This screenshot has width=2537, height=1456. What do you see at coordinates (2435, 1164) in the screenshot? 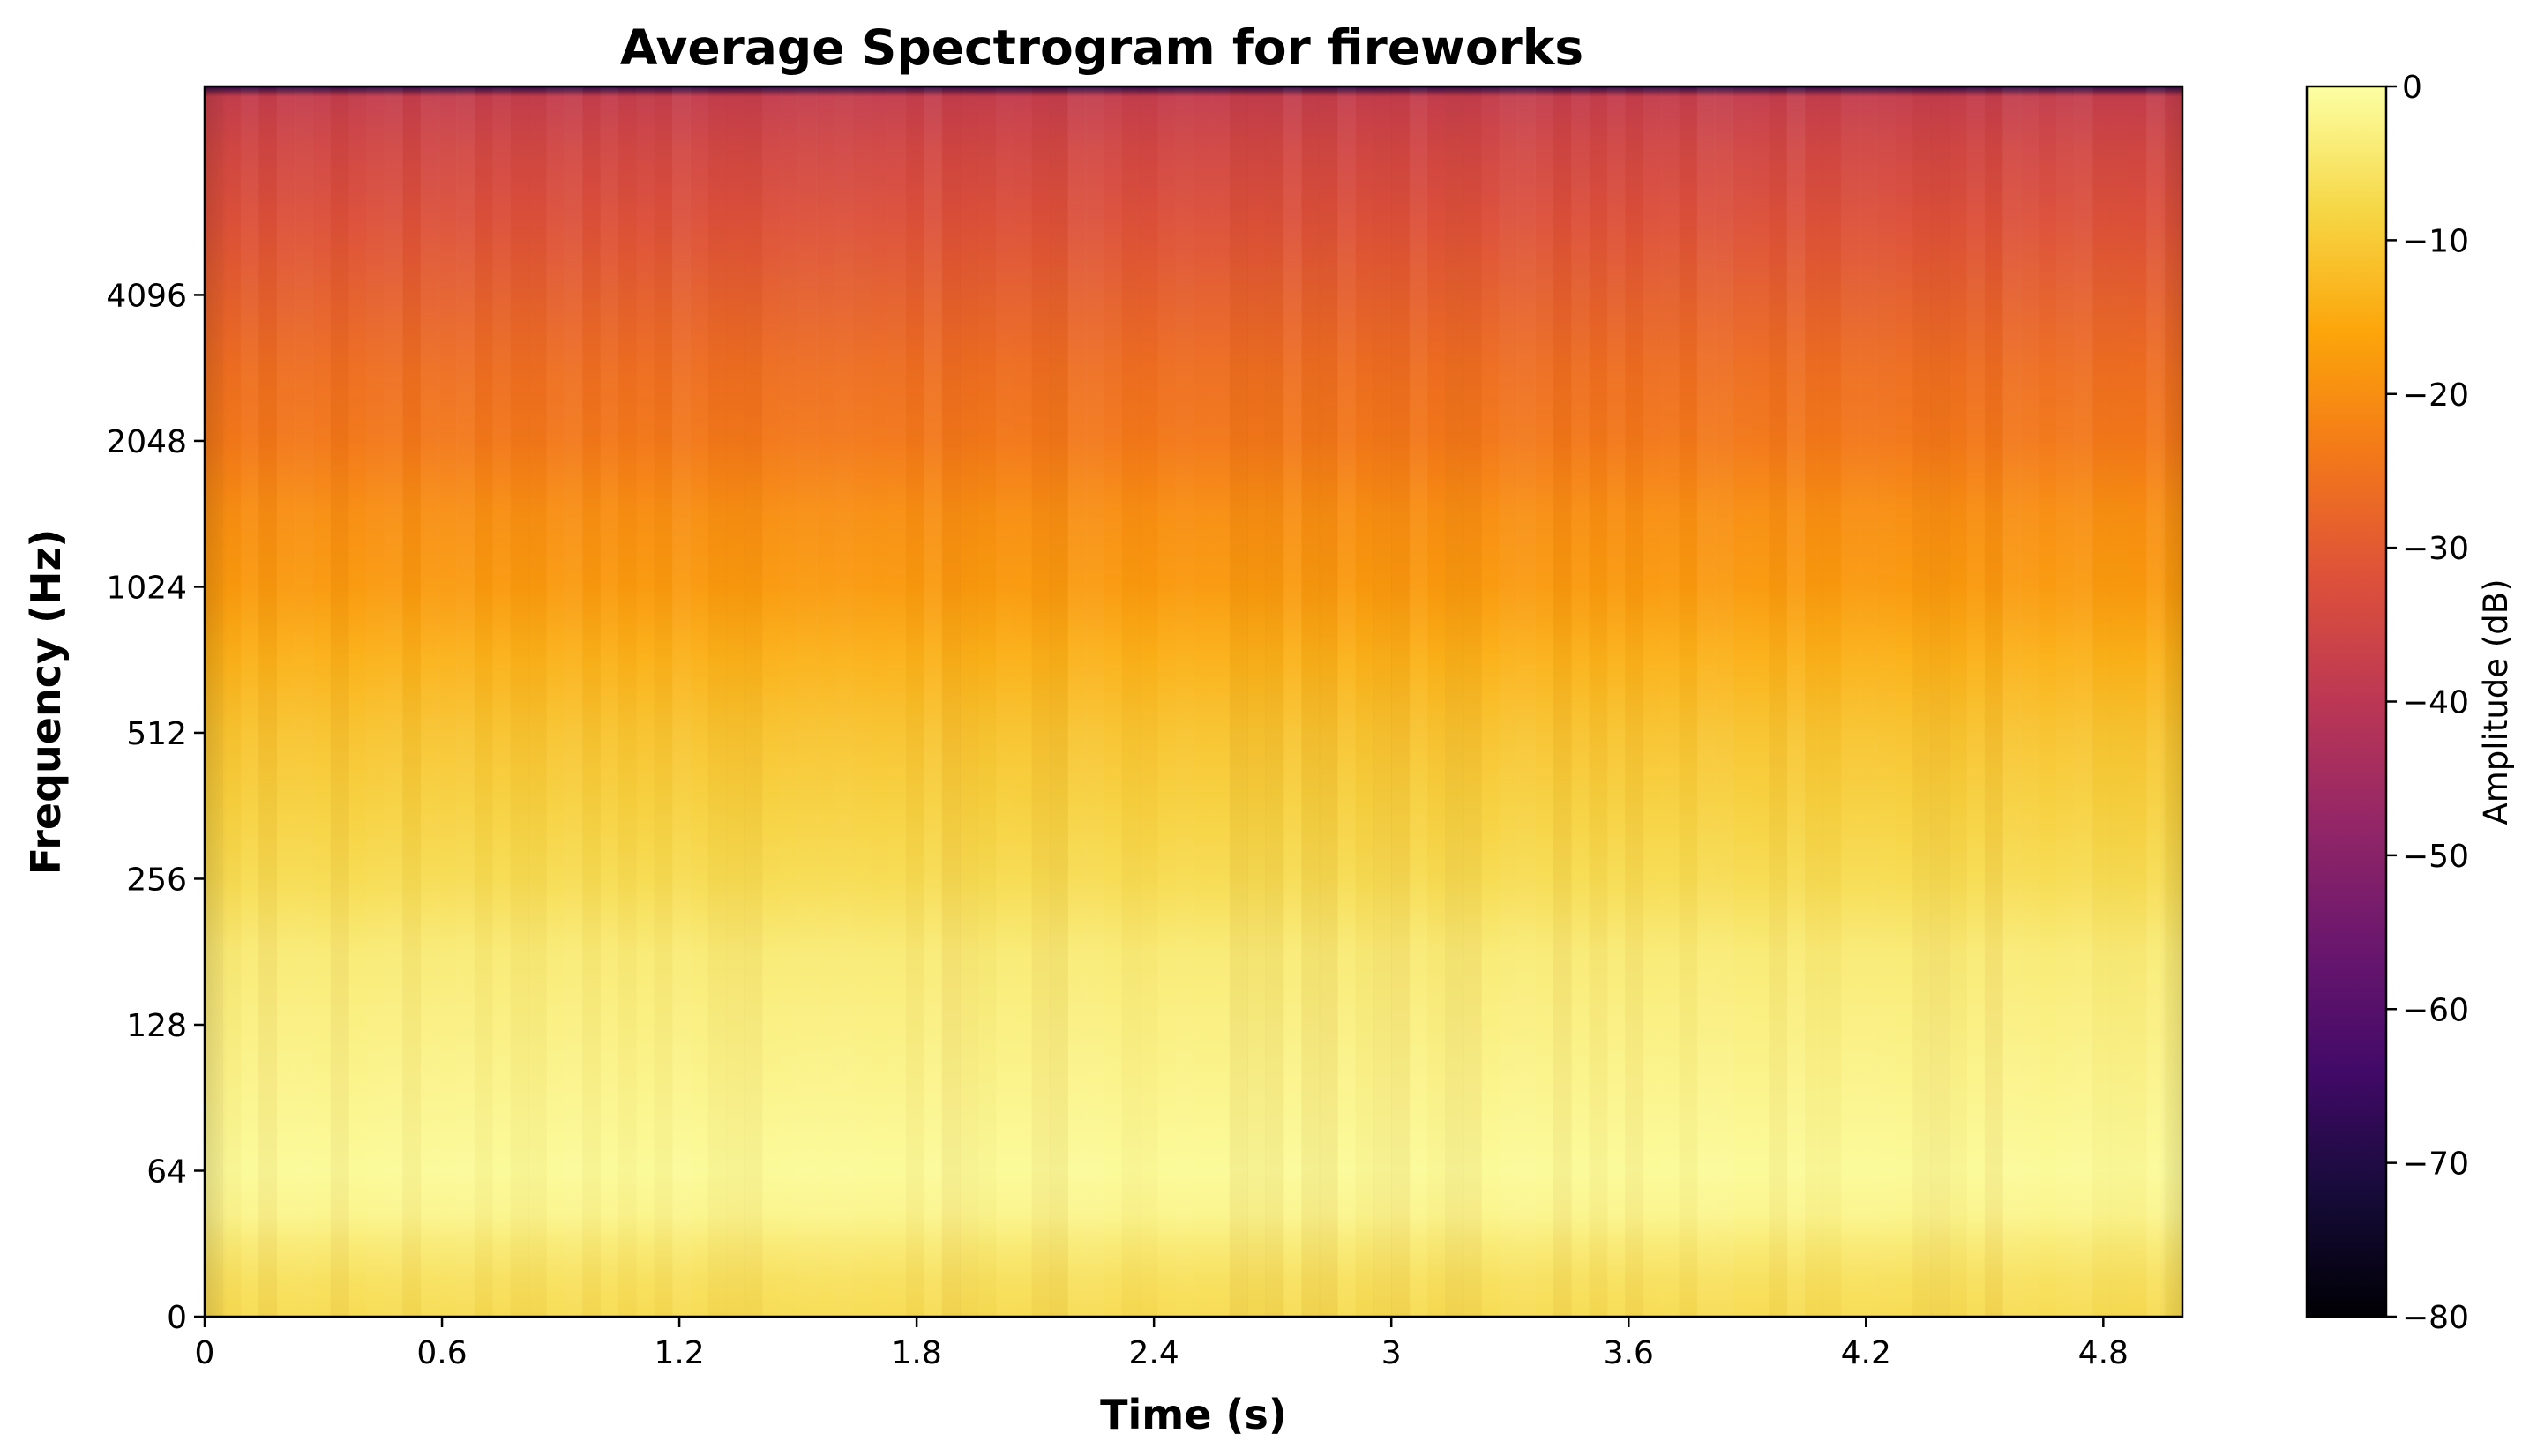
I see `colorbar-tick-label: −70` at bounding box center [2435, 1164].